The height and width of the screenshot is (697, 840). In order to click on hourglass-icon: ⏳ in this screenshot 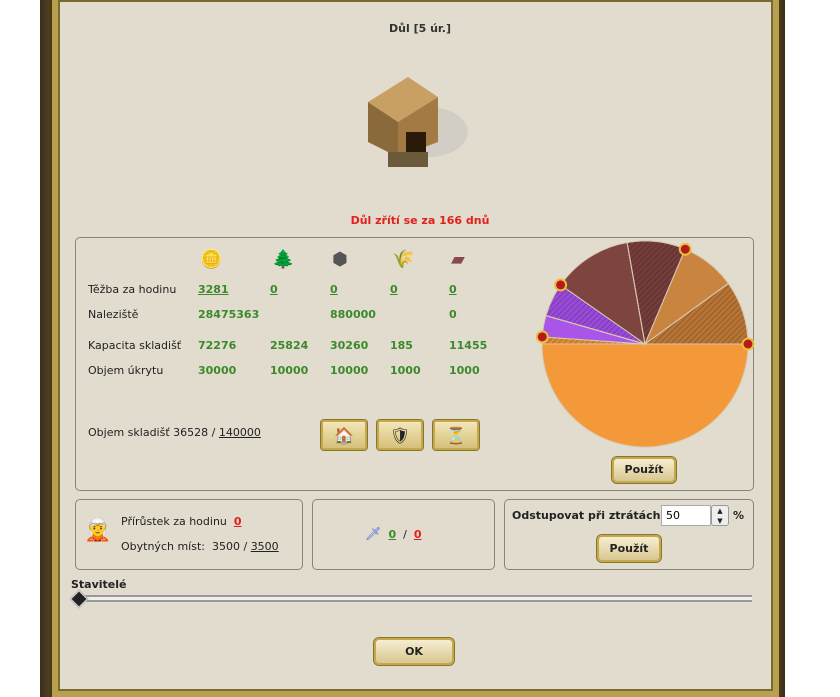, I will do `click(456, 435)`.